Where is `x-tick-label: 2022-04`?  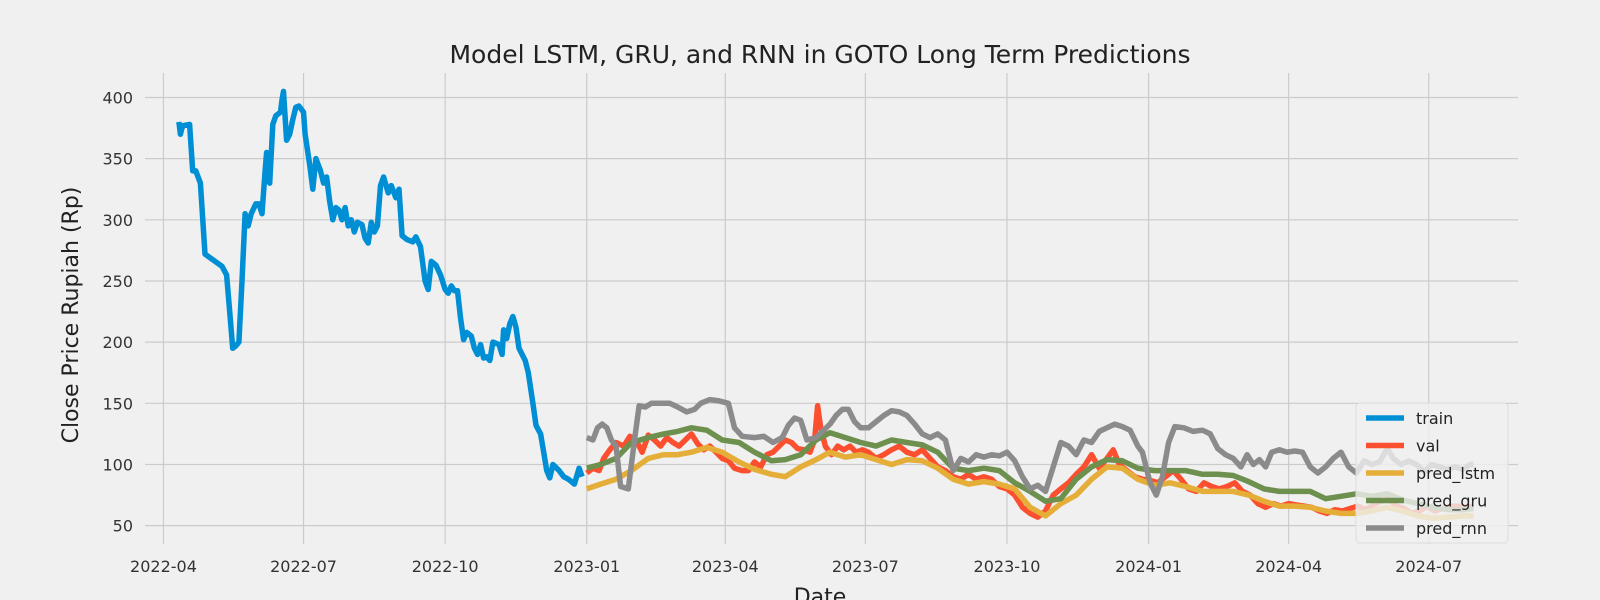
x-tick-label: 2022-04 is located at coordinates (163, 566).